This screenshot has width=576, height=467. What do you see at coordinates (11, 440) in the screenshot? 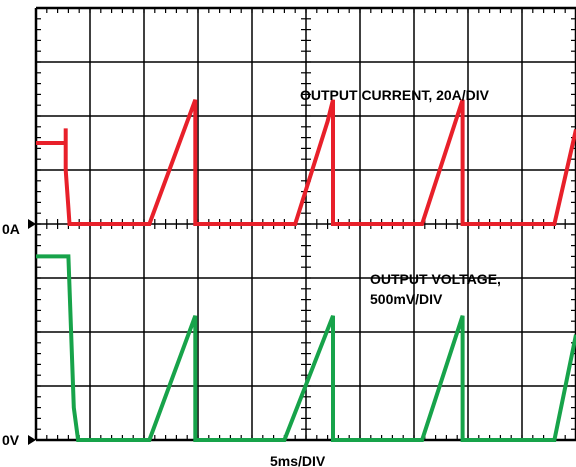
I see `voltage-ground-label: 0V` at bounding box center [11, 440].